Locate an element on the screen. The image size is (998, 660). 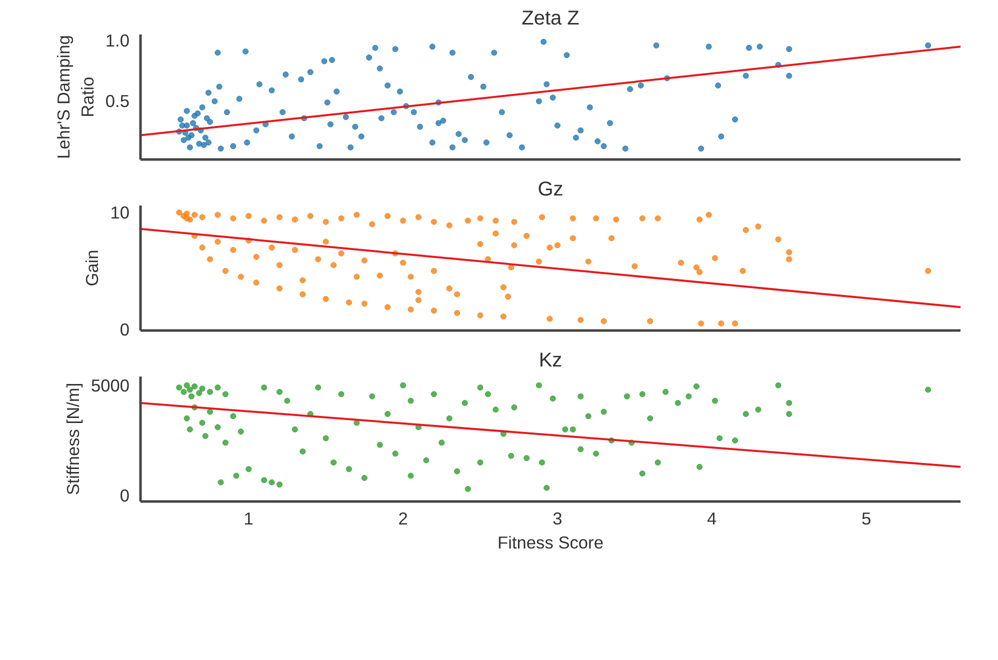
x-tick-label: 2 is located at coordinates (403, 518).